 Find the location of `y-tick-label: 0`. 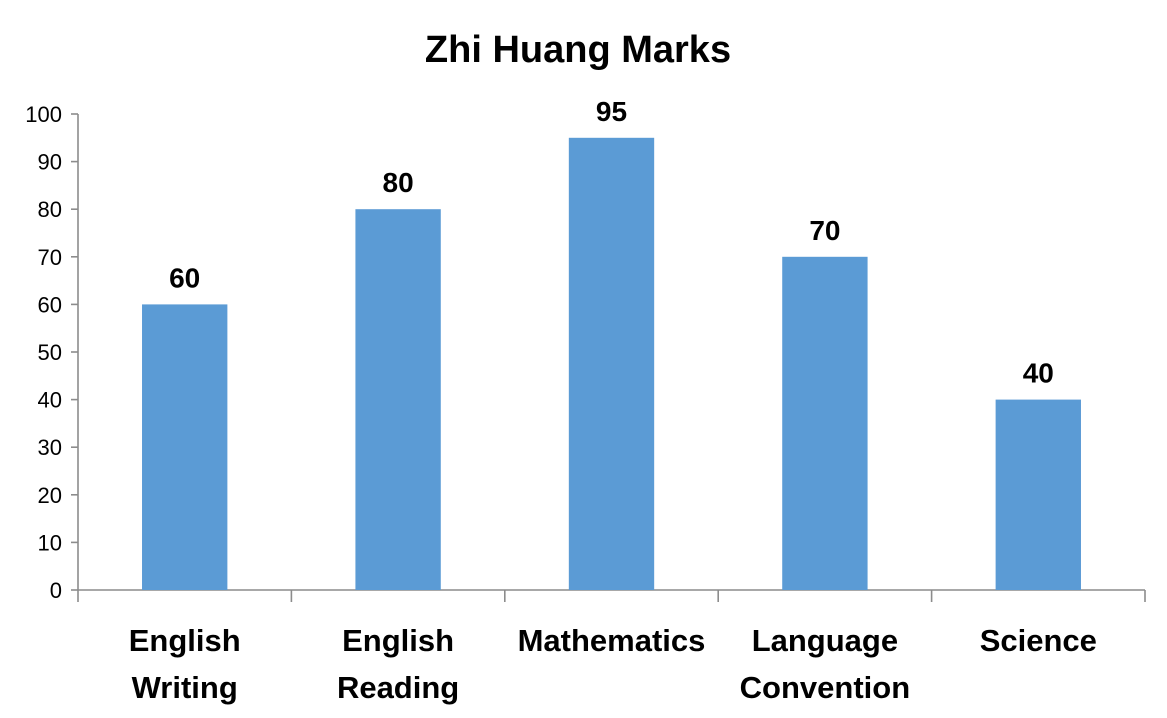

y-tick-label: 0 is located at coordinates (56, 590).